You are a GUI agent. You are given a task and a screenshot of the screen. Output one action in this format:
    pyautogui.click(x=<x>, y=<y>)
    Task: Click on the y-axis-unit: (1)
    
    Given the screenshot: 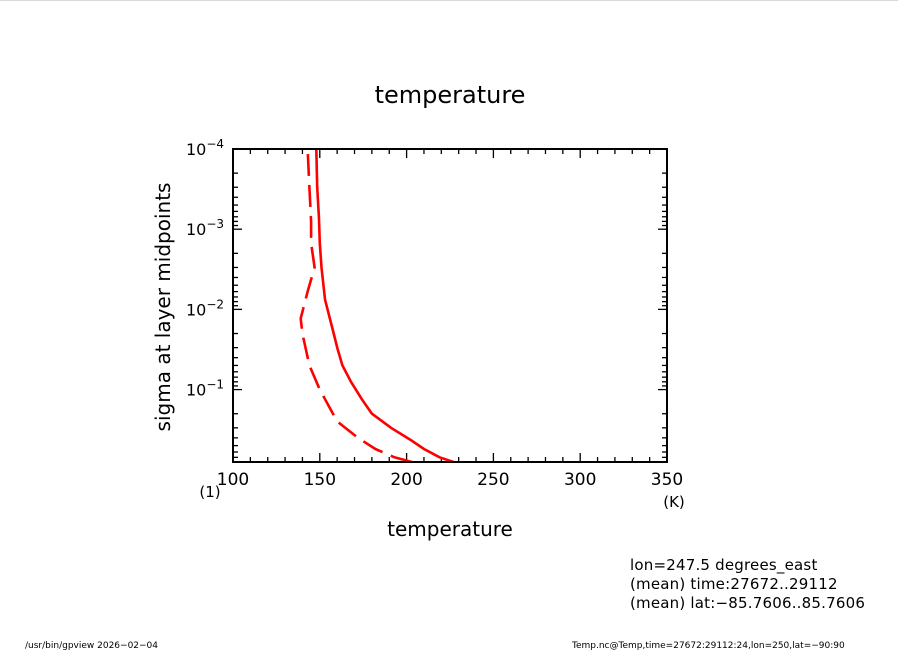 What is the action you would take?
    pyautogui.click(x=209, y=492)
    